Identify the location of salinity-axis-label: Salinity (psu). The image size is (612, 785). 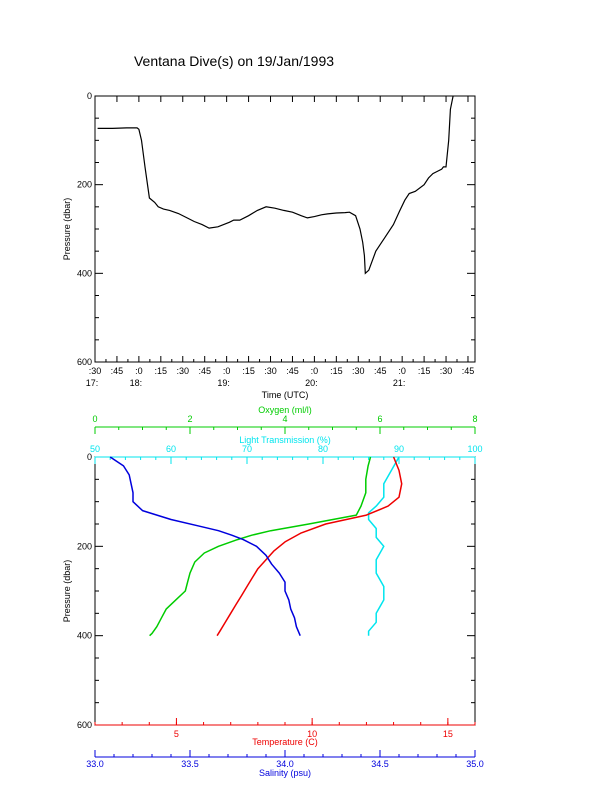
(285, 773).